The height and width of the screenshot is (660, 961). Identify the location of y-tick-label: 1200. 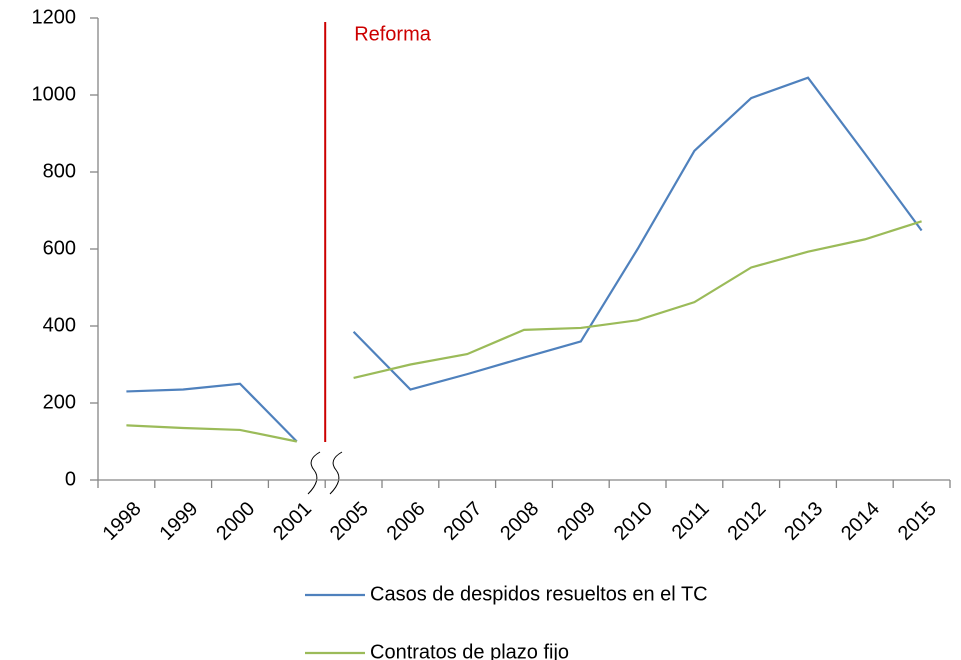
(54, 17).